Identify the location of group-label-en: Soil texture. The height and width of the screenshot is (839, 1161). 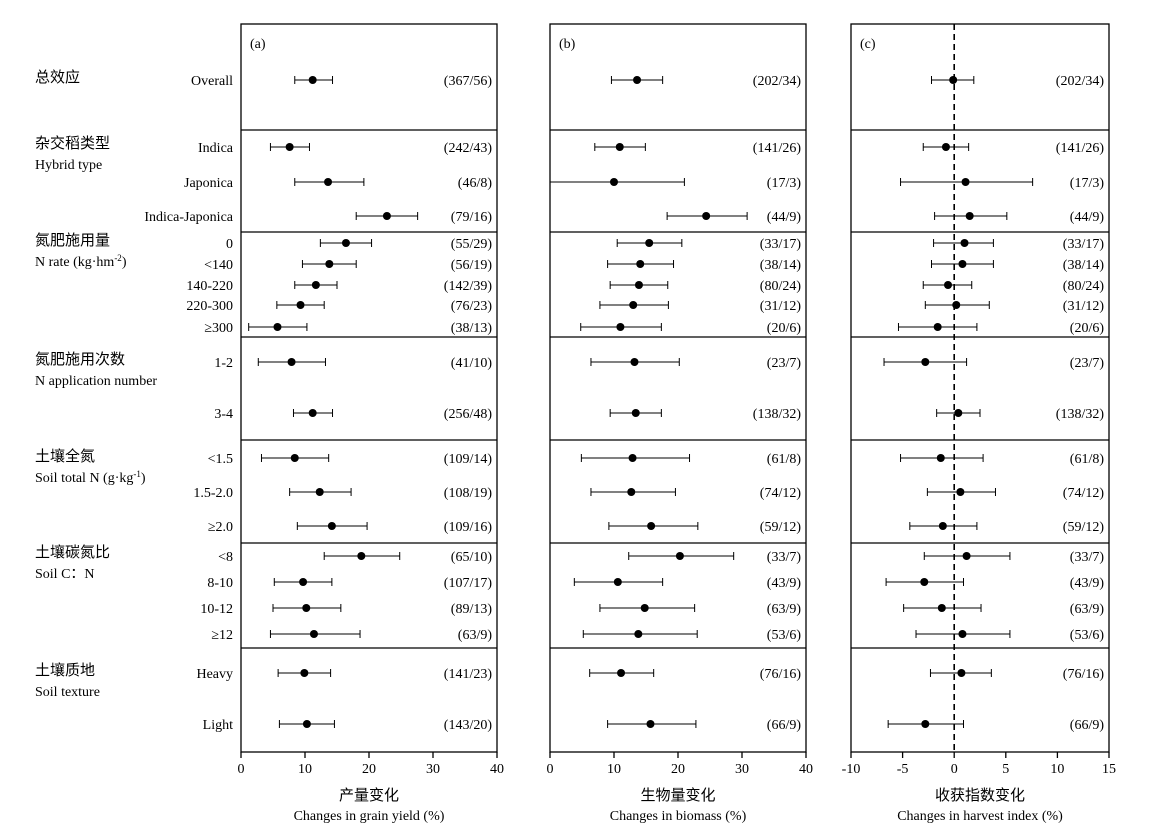
(67, 692).